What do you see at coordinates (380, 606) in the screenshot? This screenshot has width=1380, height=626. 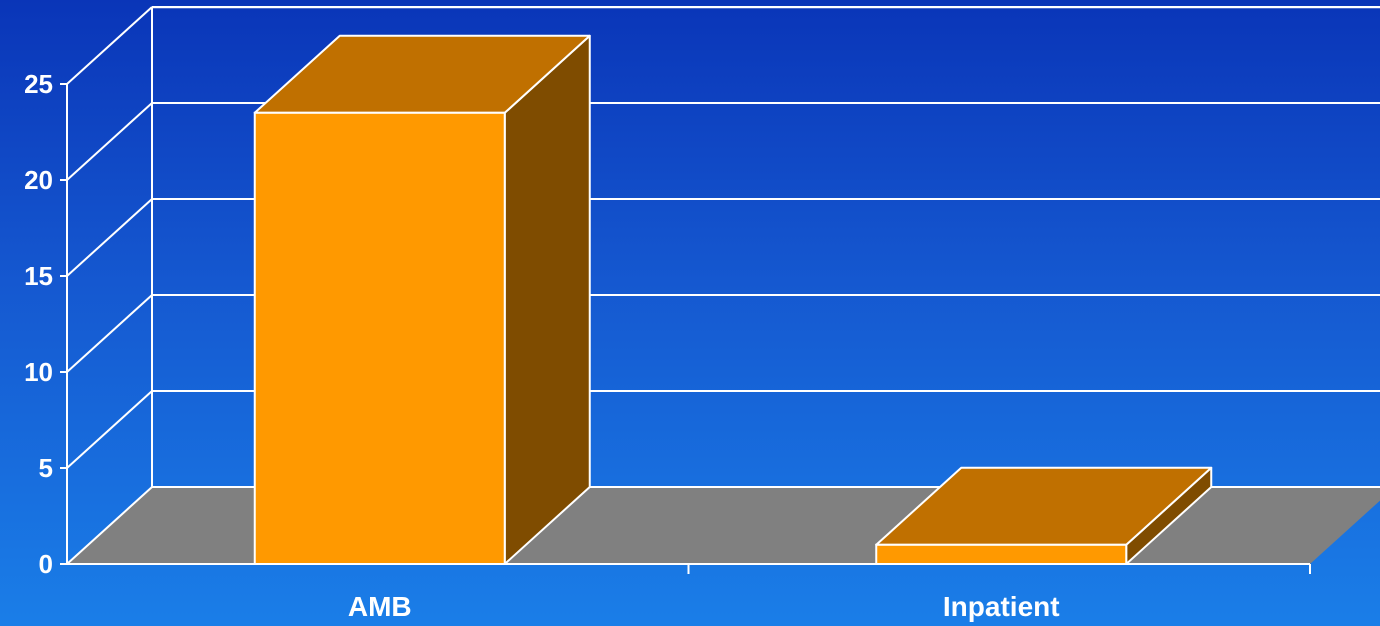 I see `x-label-amb: AMB` at bounding box center [380, 606].